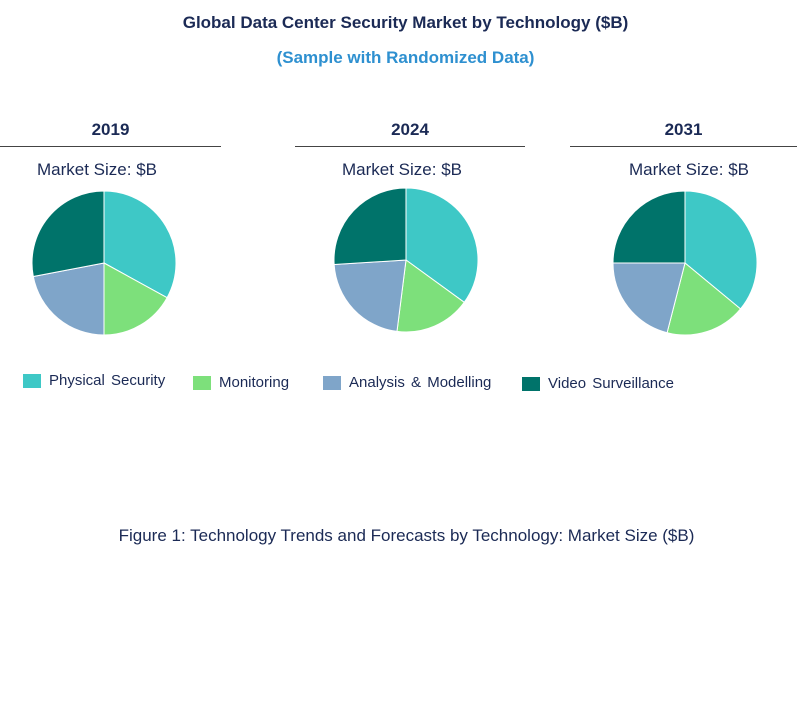  I want to click on panel-year: 2019, so click(110, 132).